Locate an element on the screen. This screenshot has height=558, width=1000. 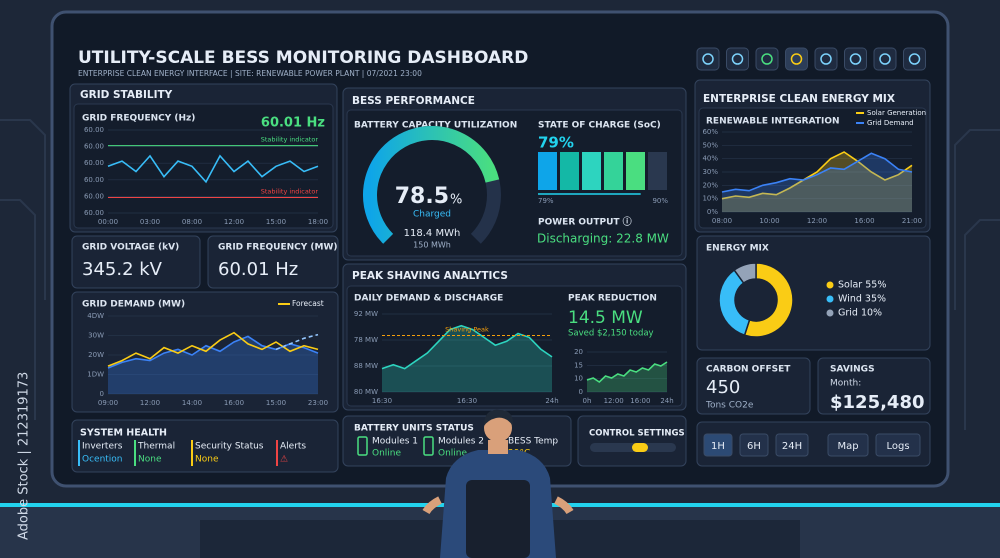
donut-slice is located at coordinates (745, 273).